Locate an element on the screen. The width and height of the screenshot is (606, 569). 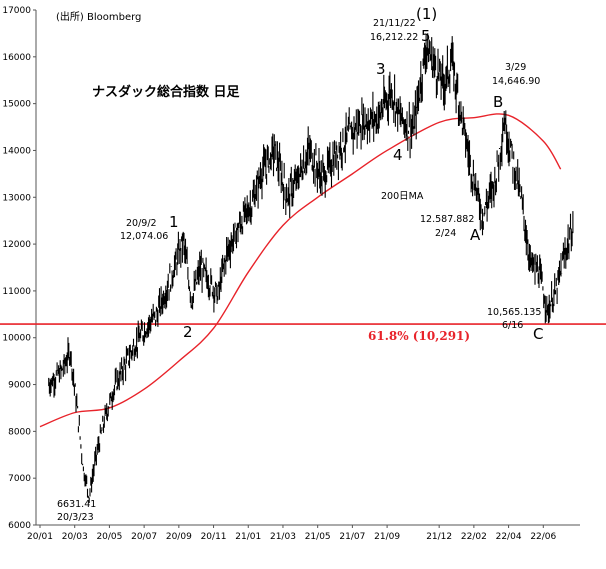
chart-title: ナスダック総合指数 日足 is located at coordinates (166, 92).